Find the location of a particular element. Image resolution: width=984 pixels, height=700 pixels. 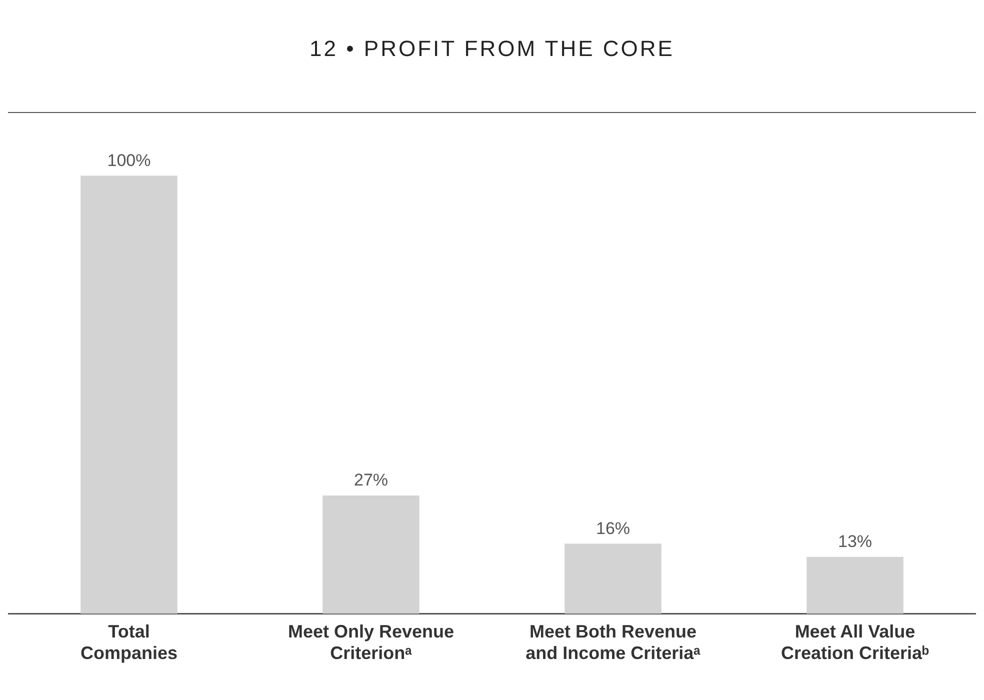

chart-title: 12 • PROFIT FROM THE CORE is located at coordinates (492, 49).